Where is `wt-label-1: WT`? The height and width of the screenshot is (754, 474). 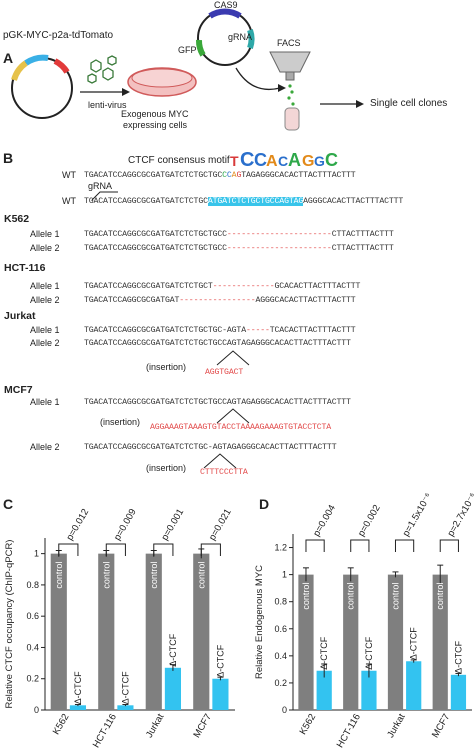 wt-label-1: WT is located at coordinates (69, 175).